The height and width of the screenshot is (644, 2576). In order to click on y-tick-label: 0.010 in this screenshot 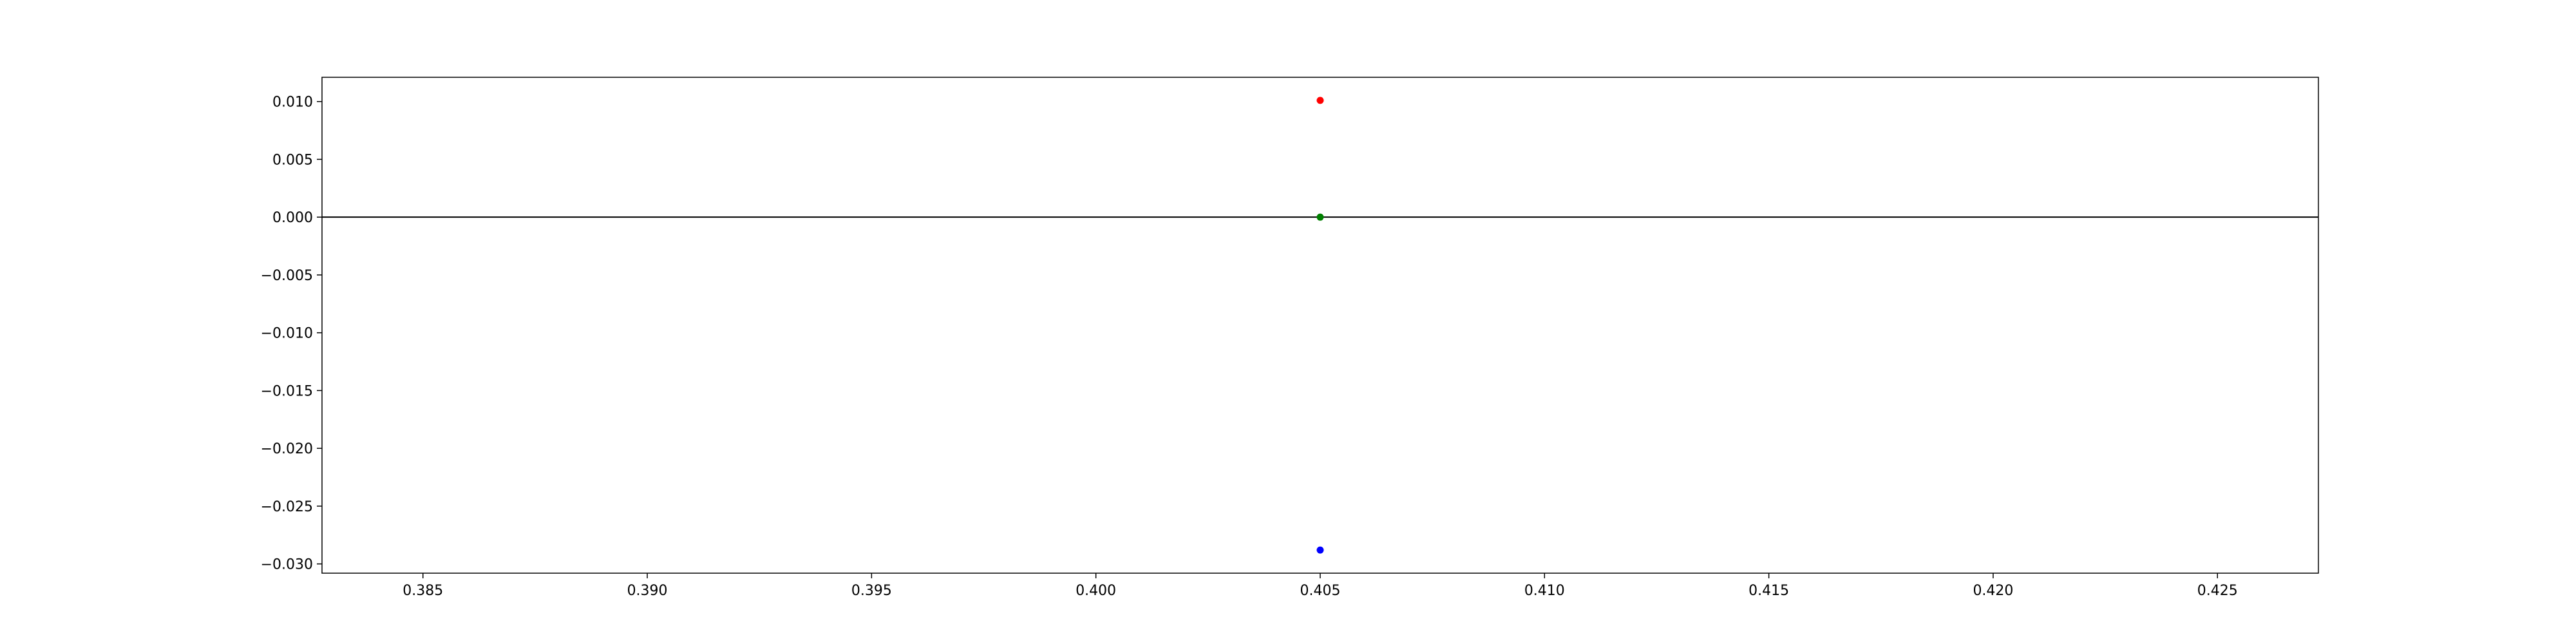, I will do `click(293, 103)`.